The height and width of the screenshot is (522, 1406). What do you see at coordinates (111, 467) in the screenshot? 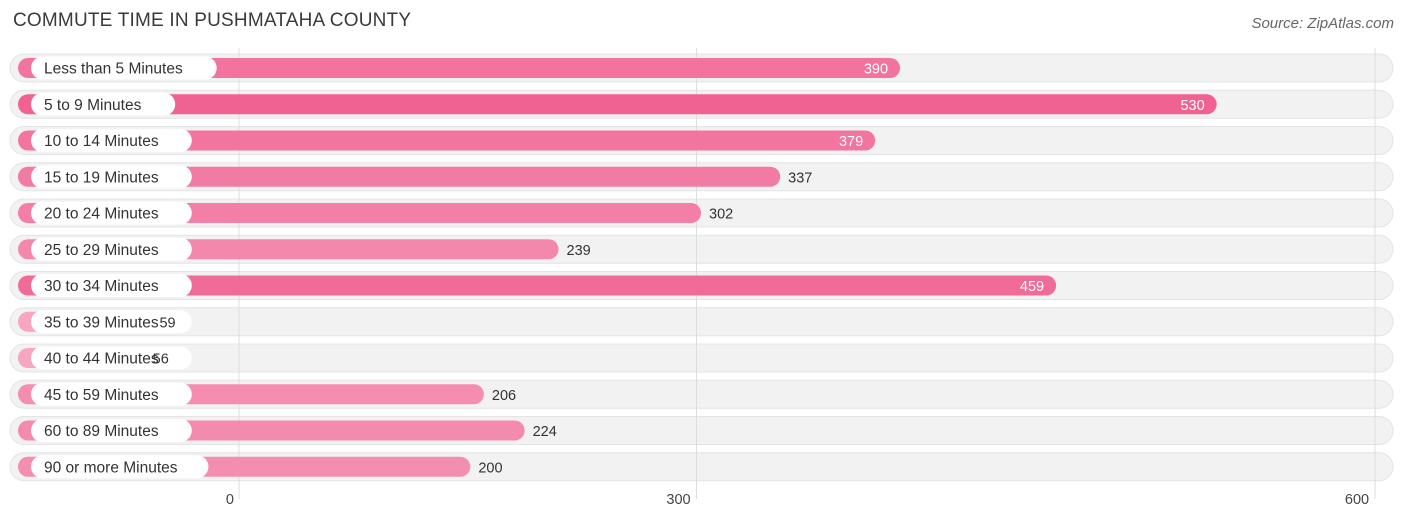
I see `category-label: 90 or more Minutes` at bounding box center [111, 467].